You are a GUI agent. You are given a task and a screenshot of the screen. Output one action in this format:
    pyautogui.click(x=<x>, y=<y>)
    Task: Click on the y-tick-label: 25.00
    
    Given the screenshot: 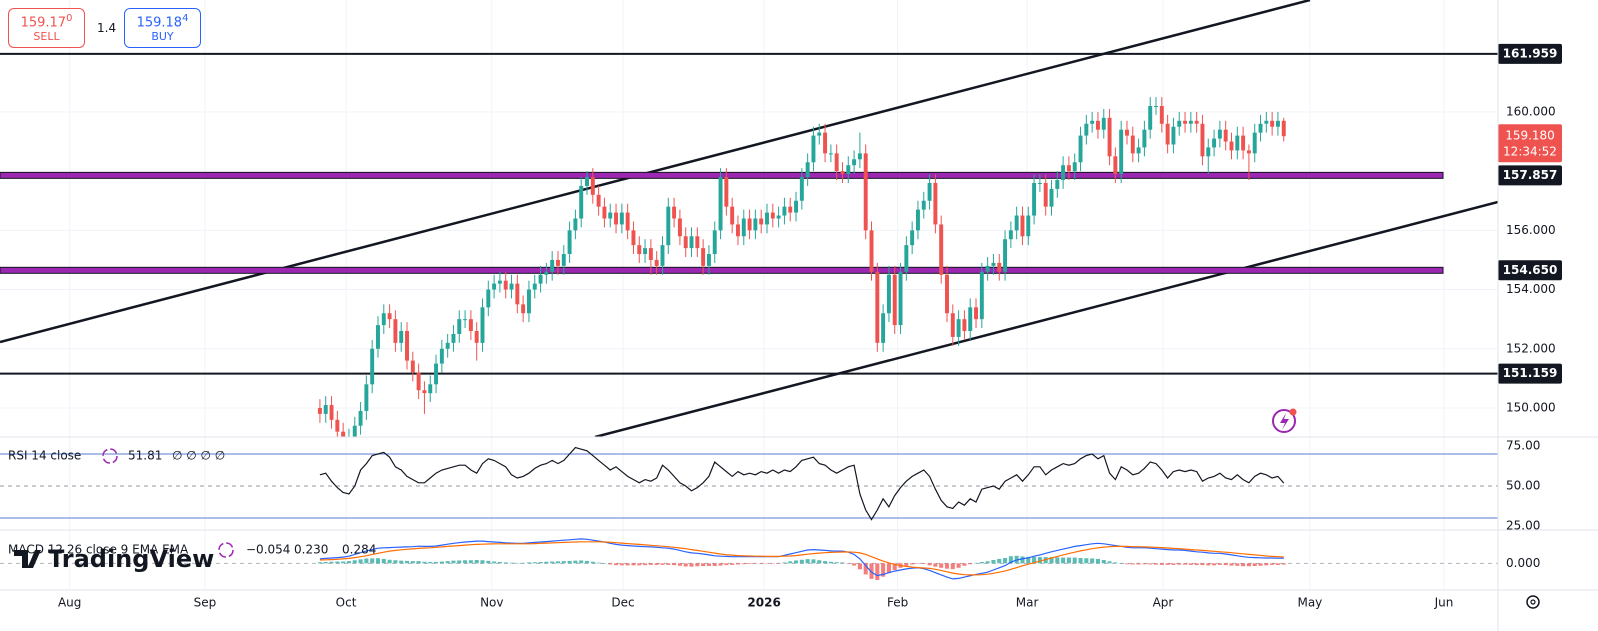 What is the action you would take?
    pyautogui.click(x=1523, y=525)
    